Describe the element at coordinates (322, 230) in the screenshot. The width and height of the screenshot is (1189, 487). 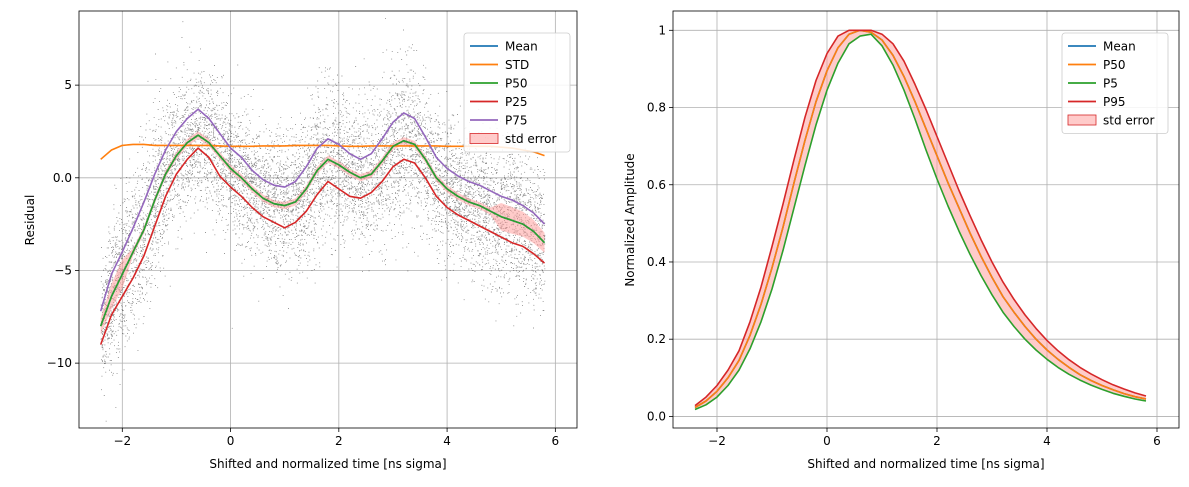
I see `series-line-p50` at that location.